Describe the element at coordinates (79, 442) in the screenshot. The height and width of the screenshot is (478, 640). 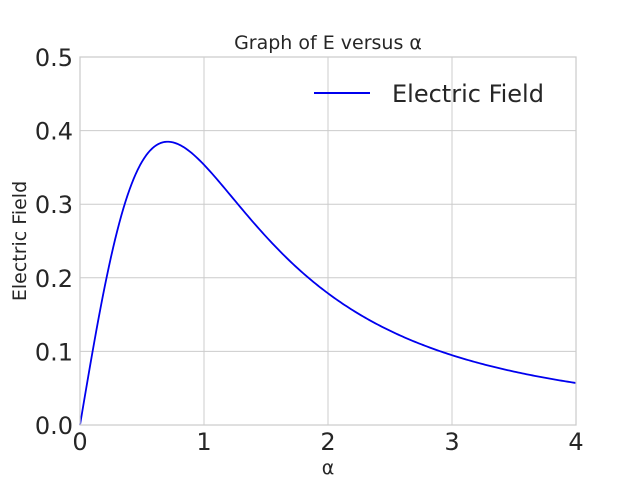
I see `x-tick-label: 0` at that location.